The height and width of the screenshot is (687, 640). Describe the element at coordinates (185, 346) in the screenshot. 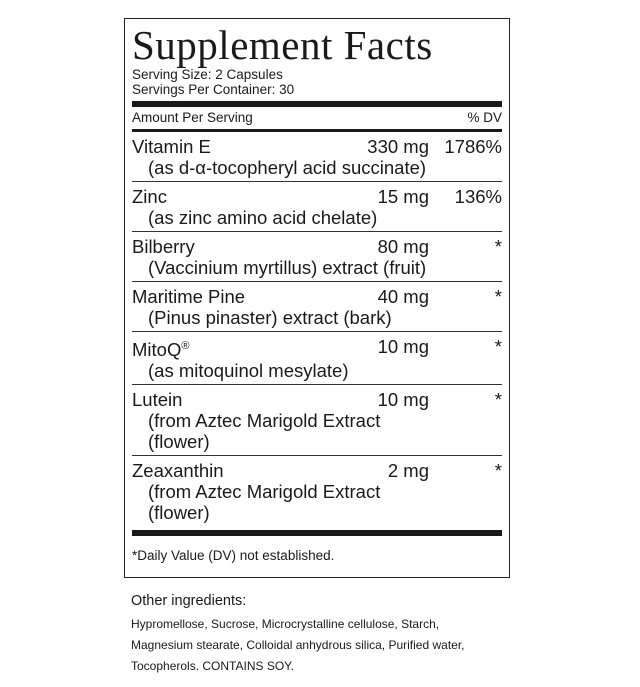

I see `registered-mark: ®` at that location.